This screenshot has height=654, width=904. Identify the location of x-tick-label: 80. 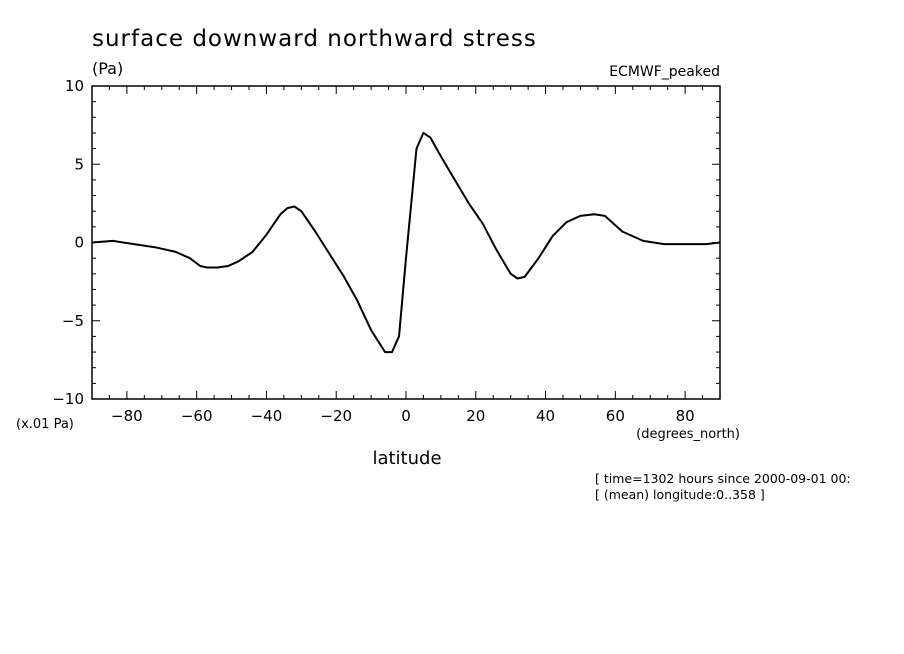
(685, 416).